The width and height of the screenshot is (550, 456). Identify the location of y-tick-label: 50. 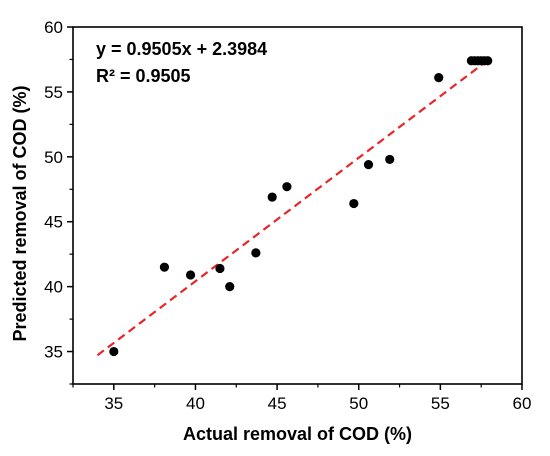
(53, 157).